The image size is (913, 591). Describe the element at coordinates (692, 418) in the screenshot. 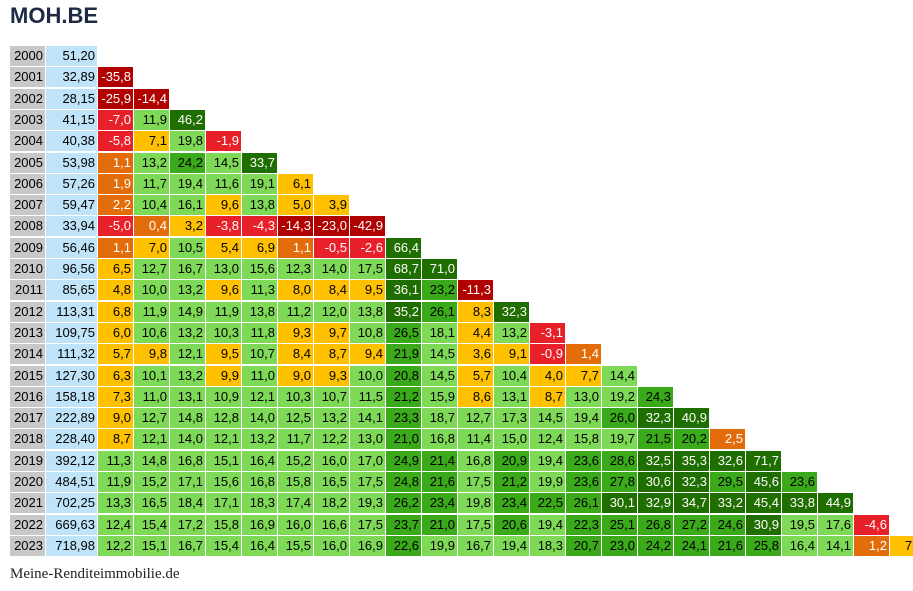

I see `return-cell: 40,9` at that location.